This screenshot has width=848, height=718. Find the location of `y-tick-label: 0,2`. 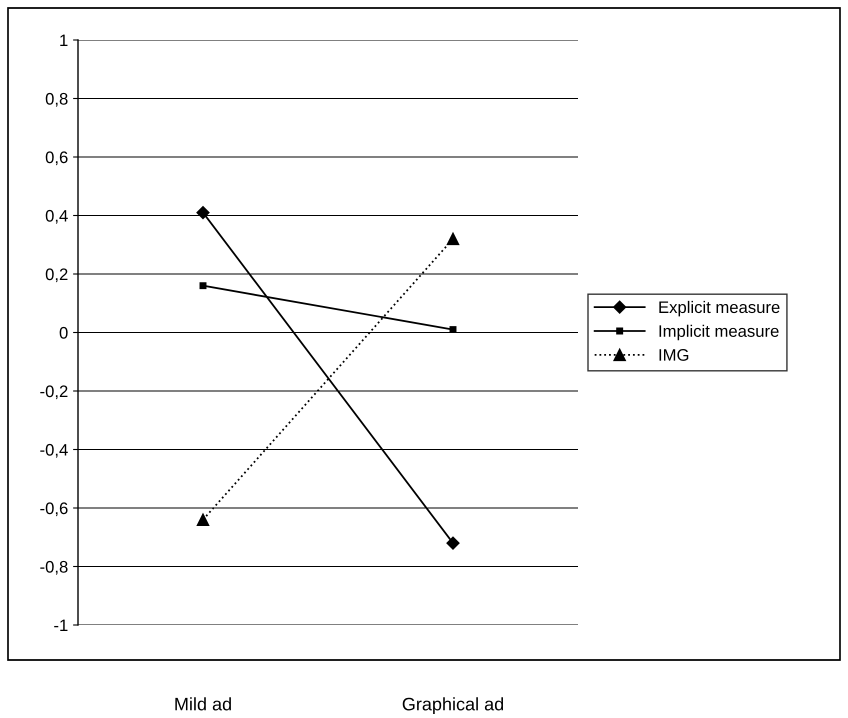

y-tick-label: 0,2 is located at coordinates (57, 275).